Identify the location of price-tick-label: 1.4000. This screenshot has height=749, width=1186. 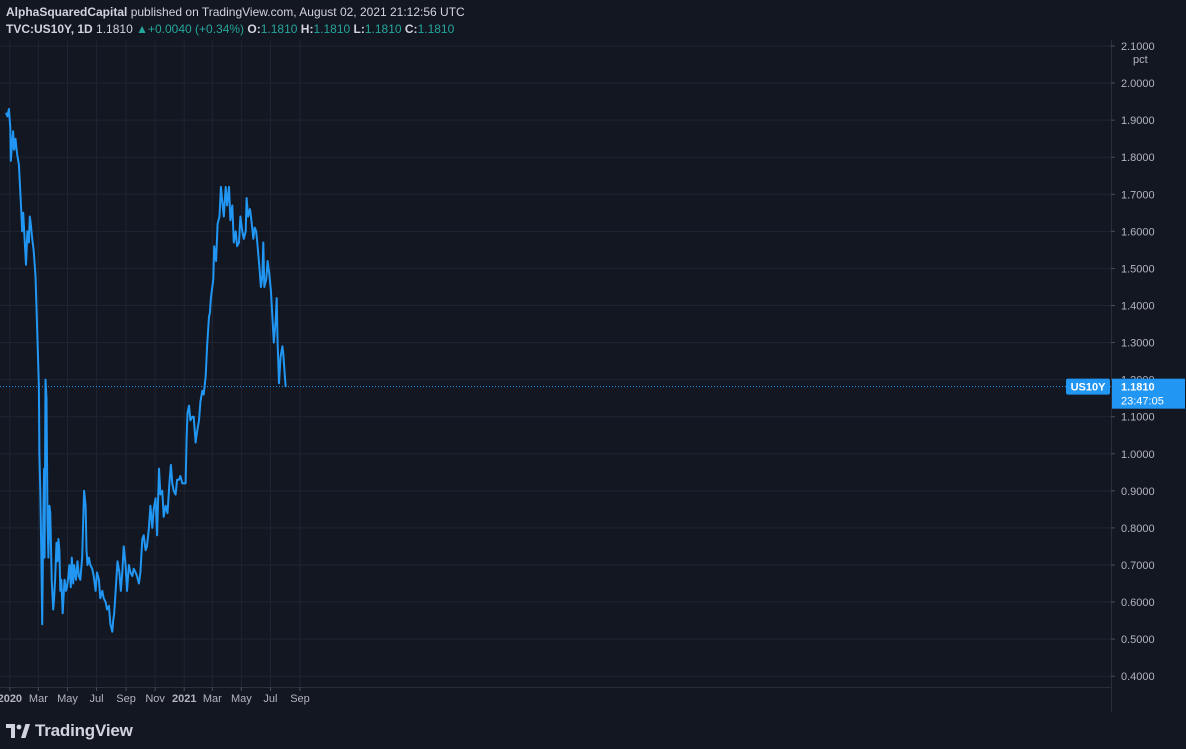
(1138, 306).